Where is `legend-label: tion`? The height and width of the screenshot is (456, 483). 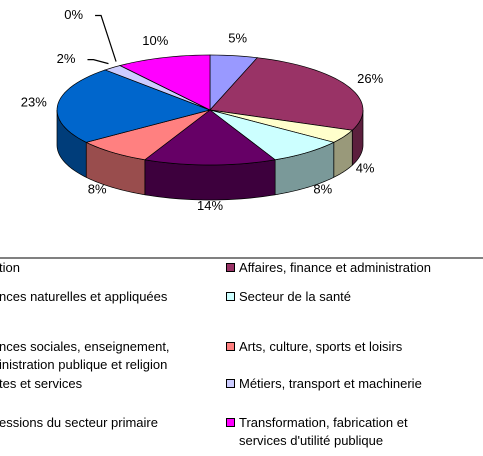
legend-label: tion is located at coordinates (10, 267).